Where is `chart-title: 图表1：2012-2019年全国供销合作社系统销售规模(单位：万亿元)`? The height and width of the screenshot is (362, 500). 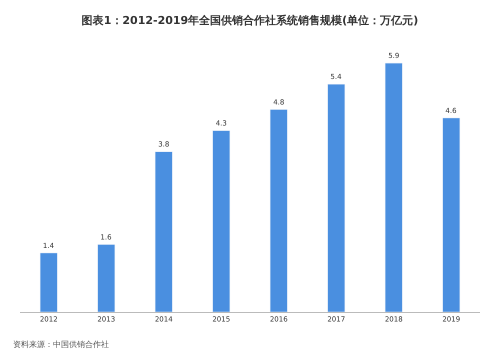
chart-title: 图表1：2012-2019年全国供销合作社系统销售规模(单位：万亿元) is located at coordinates (250, 20).